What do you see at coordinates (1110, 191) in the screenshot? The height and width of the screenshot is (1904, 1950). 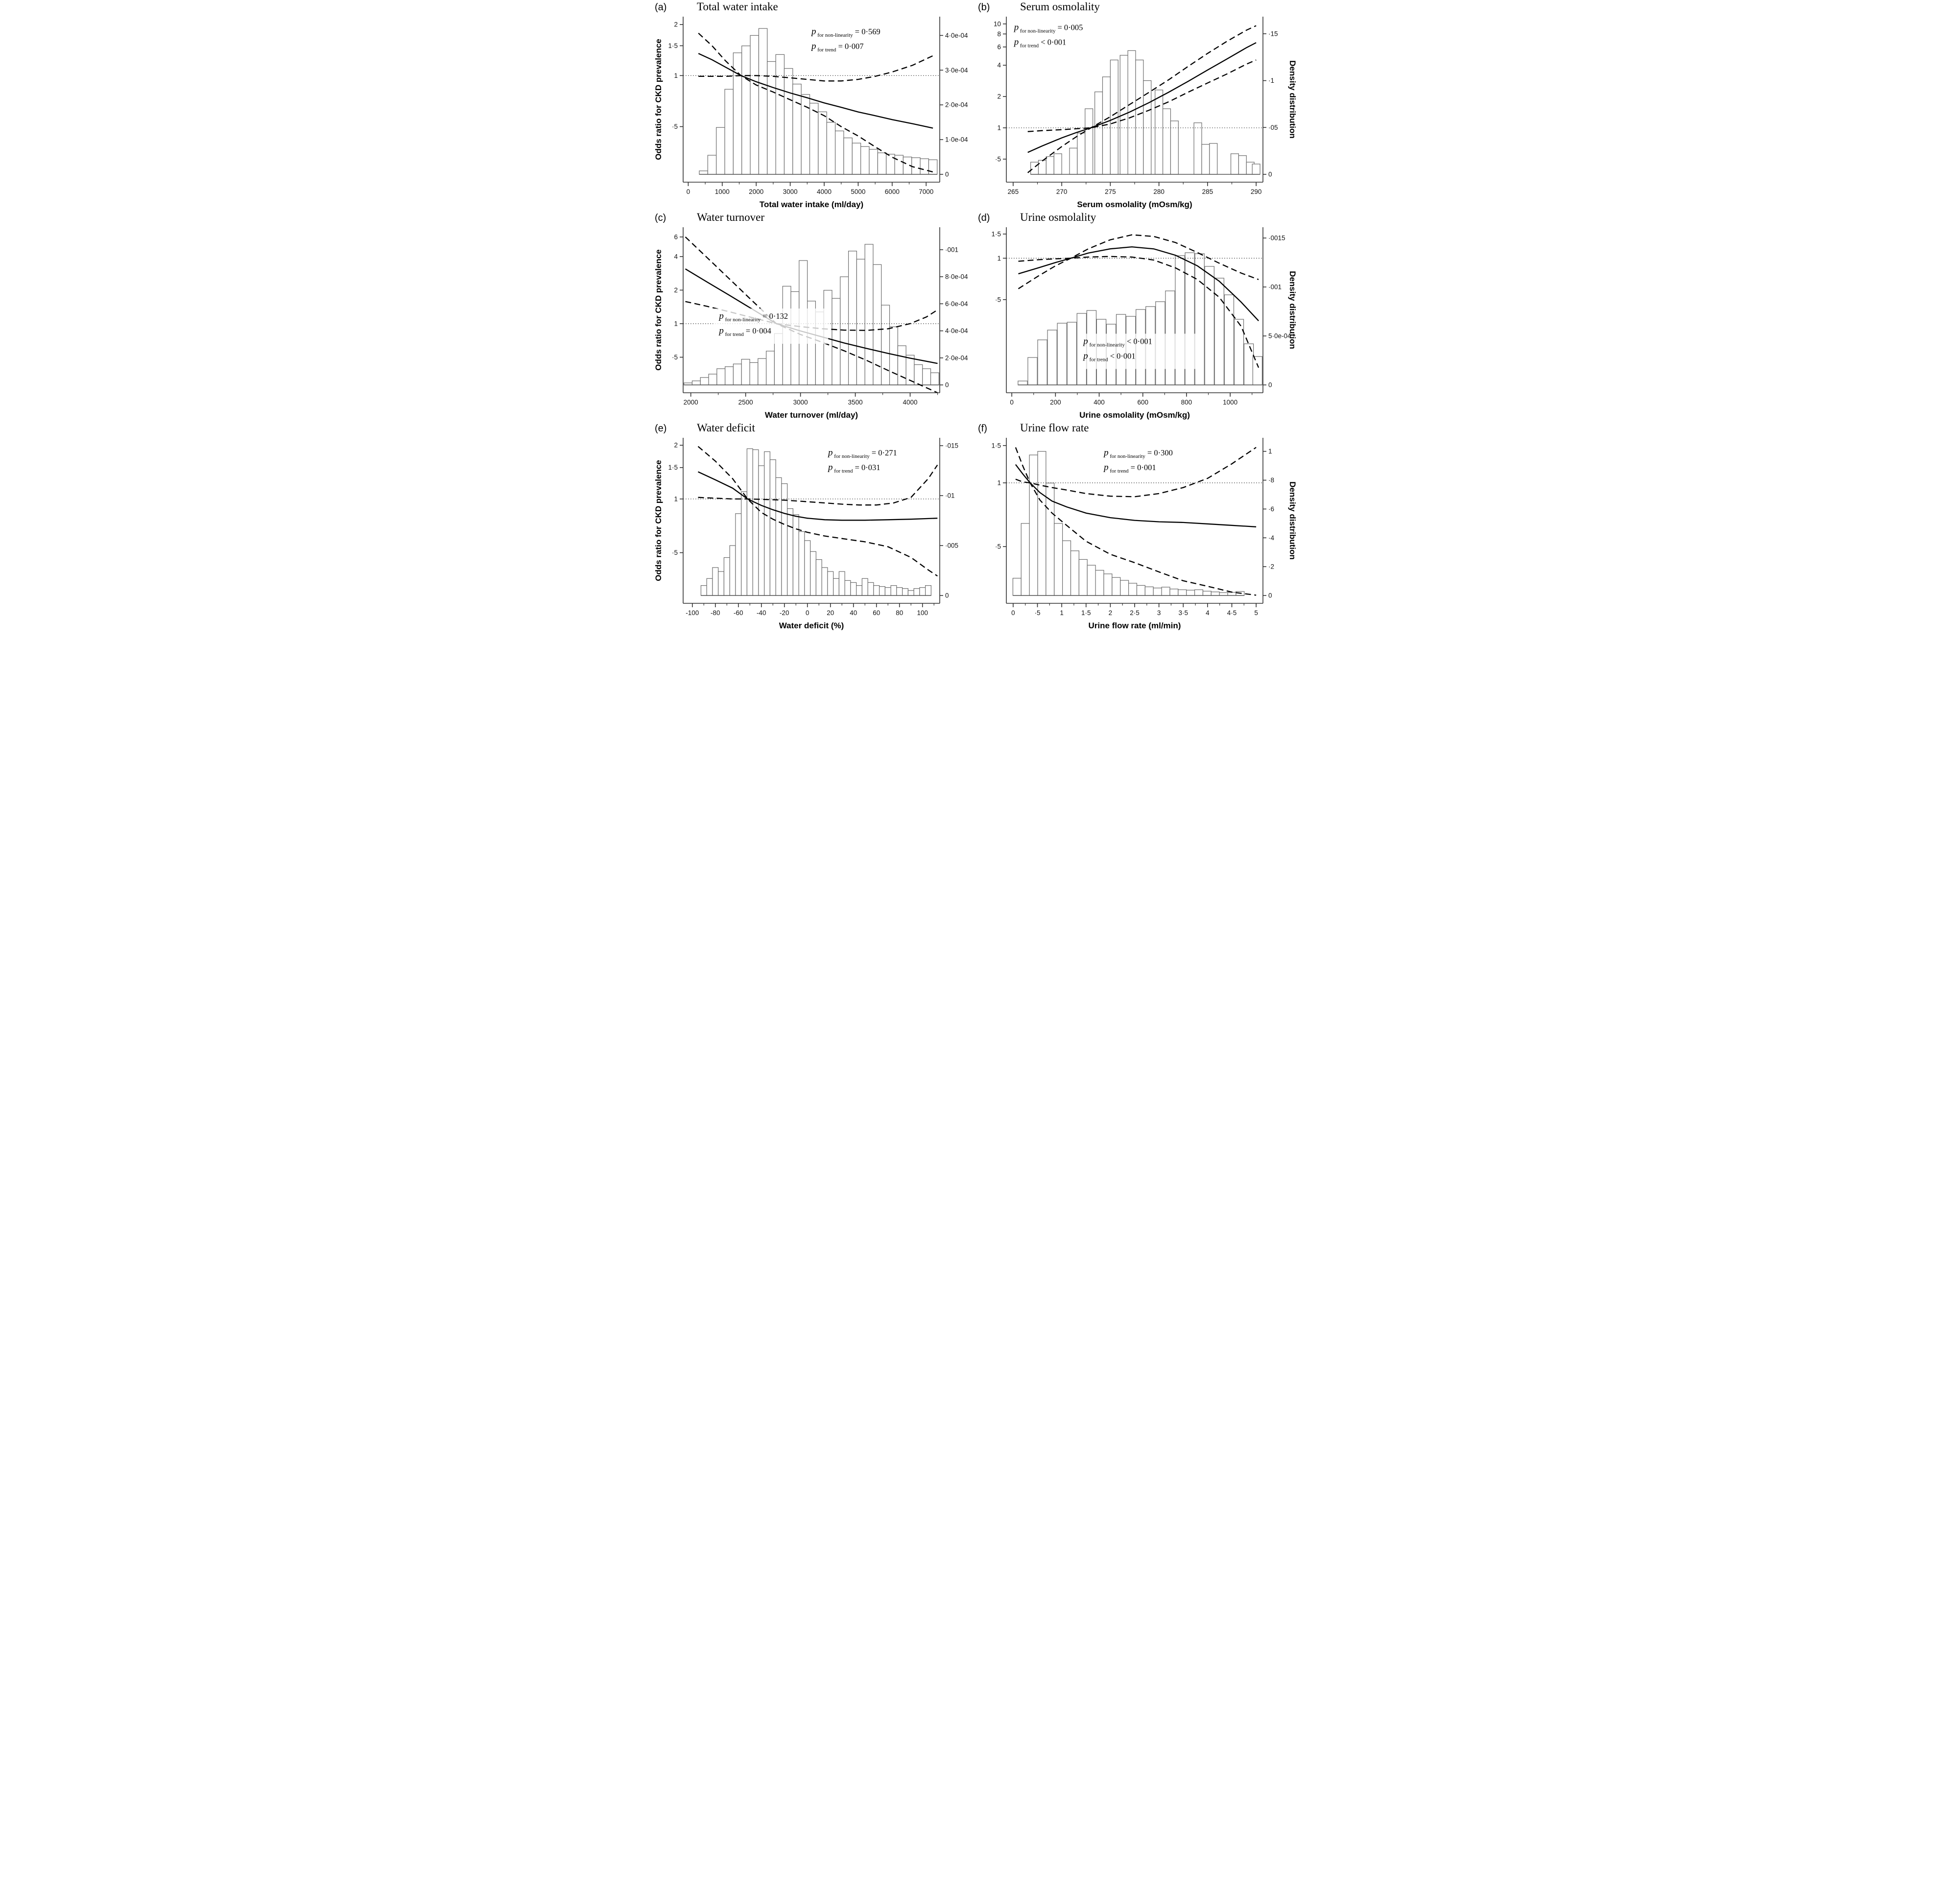 I see `svg-text: 275` at bounding box center [1110, 191].